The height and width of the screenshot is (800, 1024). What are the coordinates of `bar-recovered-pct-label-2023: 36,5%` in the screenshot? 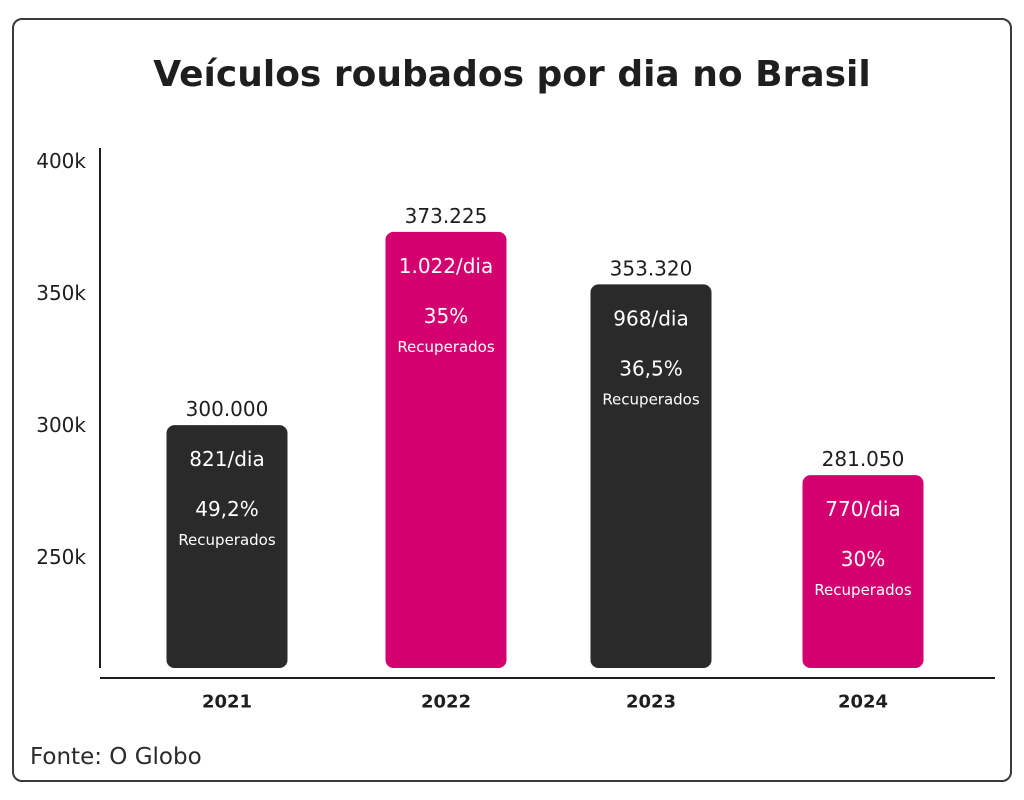 It's located at (651, 368).